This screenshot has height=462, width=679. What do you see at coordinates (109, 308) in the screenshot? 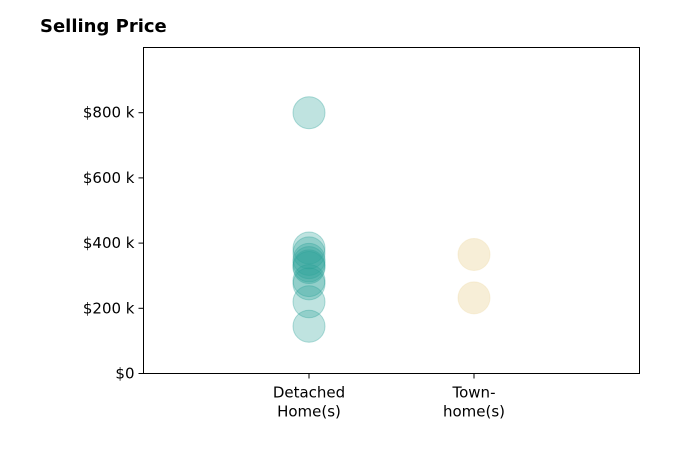
I see `y-tick-label: $200 k` at bounding box center [109, 308].